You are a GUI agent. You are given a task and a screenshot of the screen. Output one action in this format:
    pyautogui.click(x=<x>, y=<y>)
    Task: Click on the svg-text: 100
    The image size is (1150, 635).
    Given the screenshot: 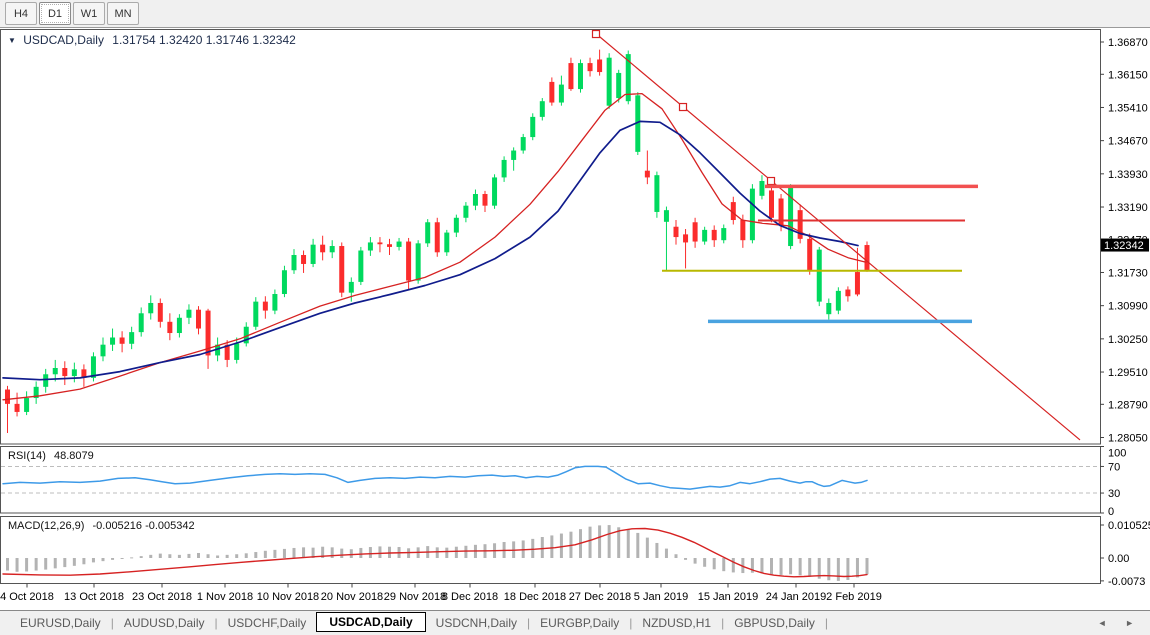 What is the action you would take?
    pyautogui.click(x=1117, y=454)
    